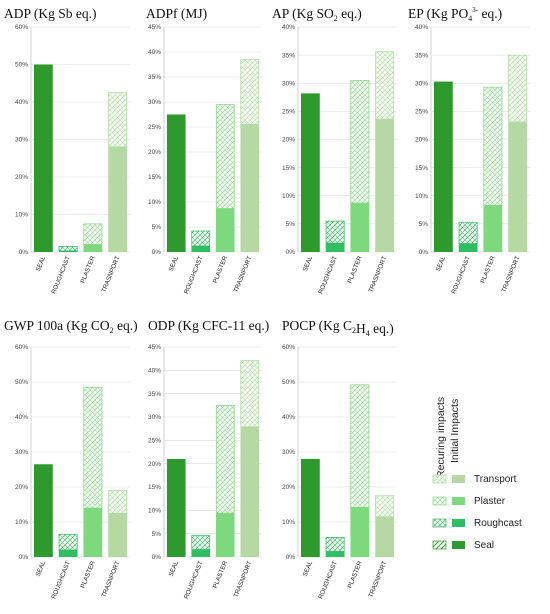 The height and width of the screenshot is (614, 550). I want to click on chart-title: ODP (Kg CFC-11 eq.), so click(208, 325).